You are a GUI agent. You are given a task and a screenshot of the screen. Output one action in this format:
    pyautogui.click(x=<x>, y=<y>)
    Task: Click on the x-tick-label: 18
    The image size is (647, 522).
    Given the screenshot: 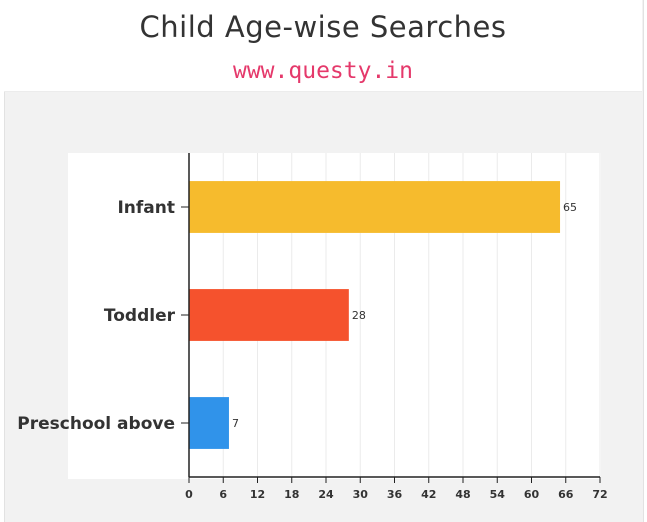 What is the action you would take?
    pyautogui.click(x=291, y=494)
    